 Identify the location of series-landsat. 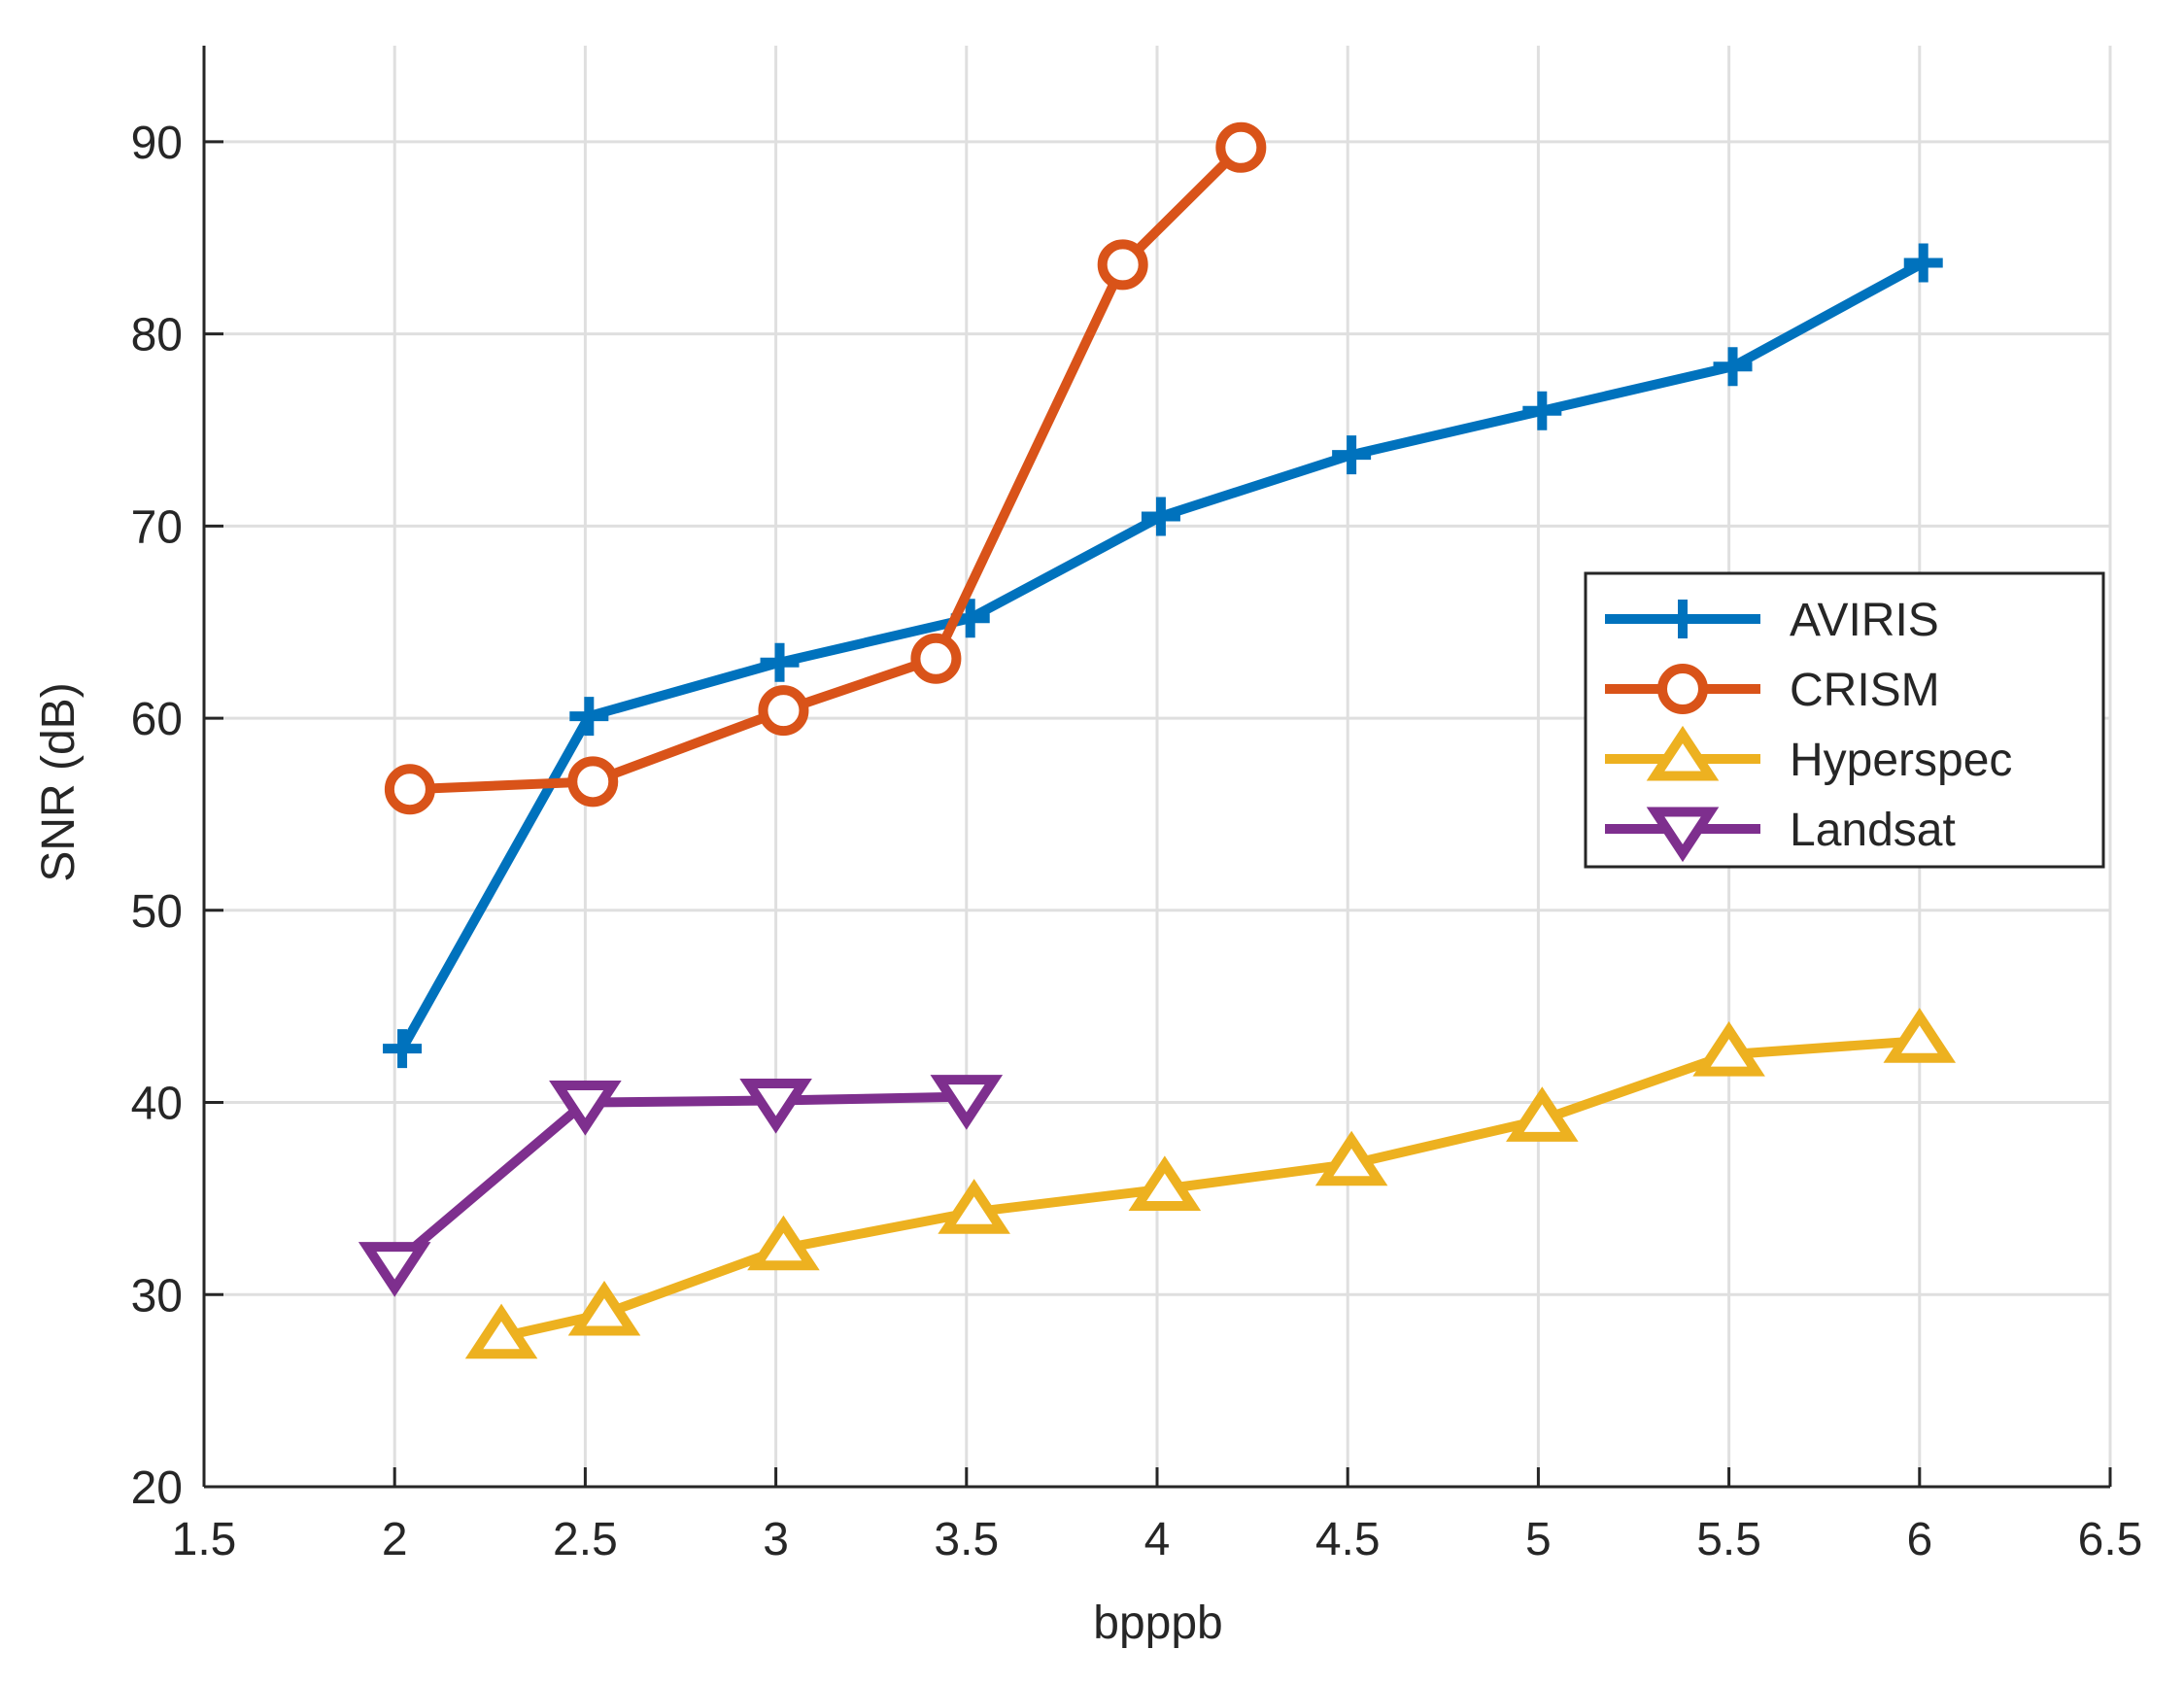
(681, 1186).